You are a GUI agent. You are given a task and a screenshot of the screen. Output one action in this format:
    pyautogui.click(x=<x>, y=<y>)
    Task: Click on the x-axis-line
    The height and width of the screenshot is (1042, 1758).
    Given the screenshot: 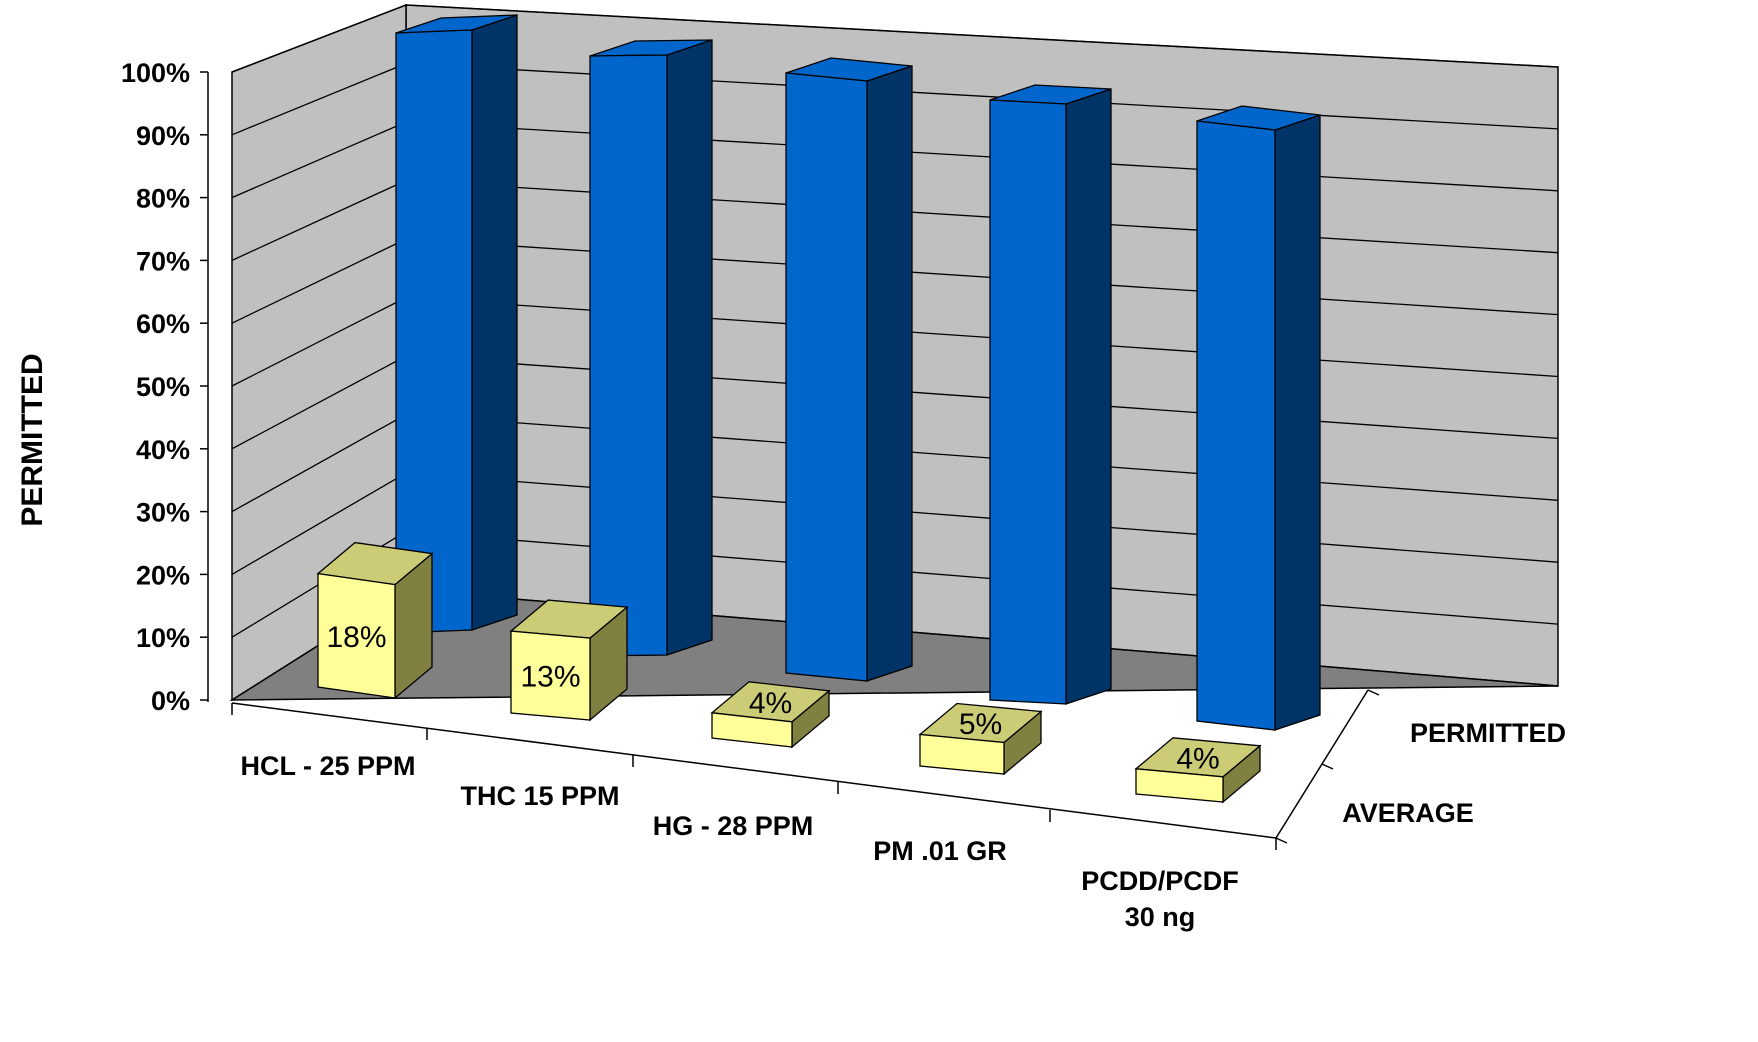 What is the action you would take?
    pyautogui.click(x=754, y=770)
    